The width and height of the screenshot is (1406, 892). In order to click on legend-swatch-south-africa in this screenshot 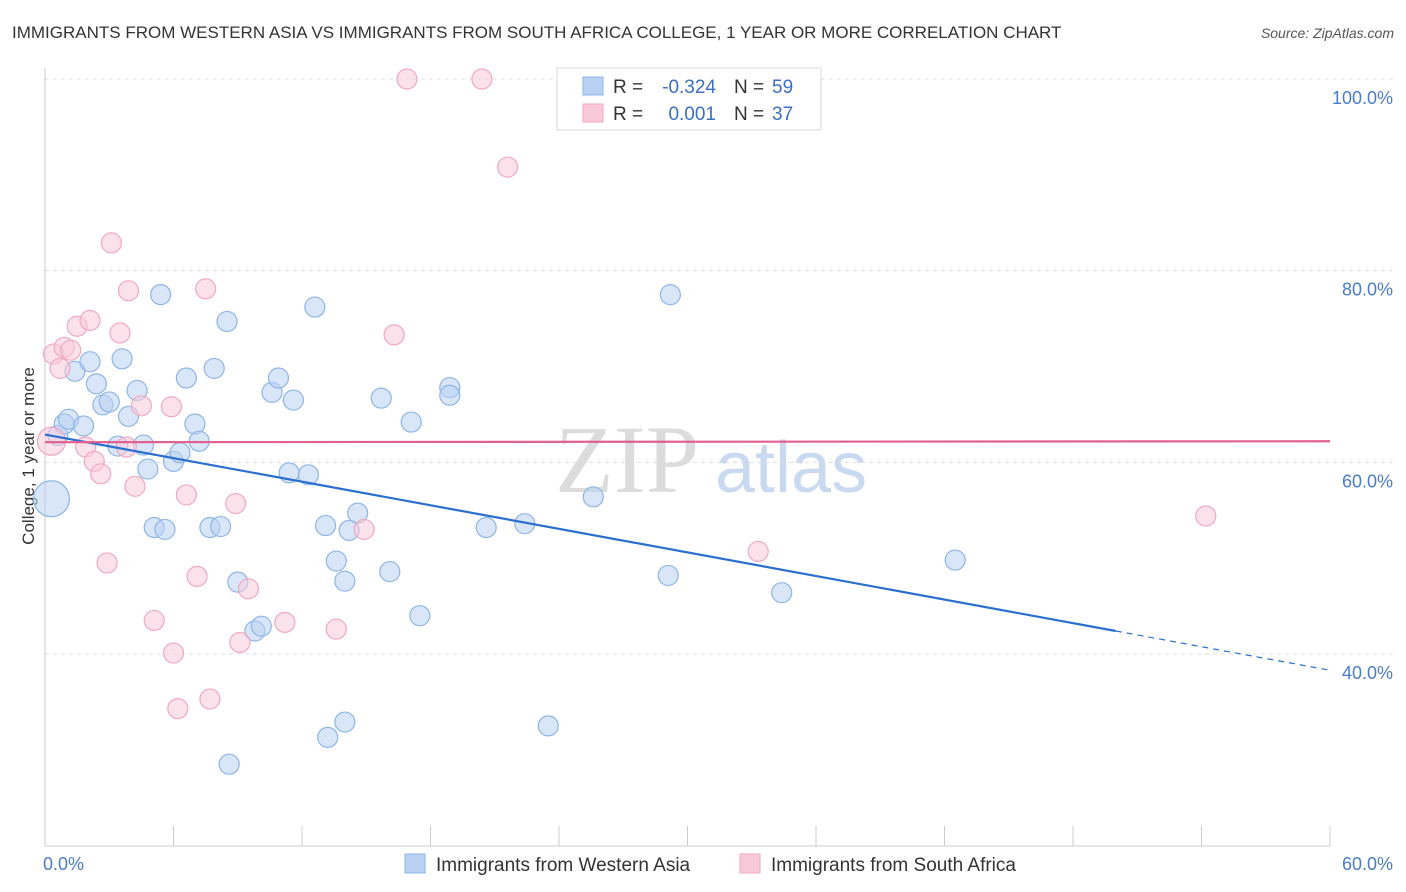, I will do `click(593, 113)`.